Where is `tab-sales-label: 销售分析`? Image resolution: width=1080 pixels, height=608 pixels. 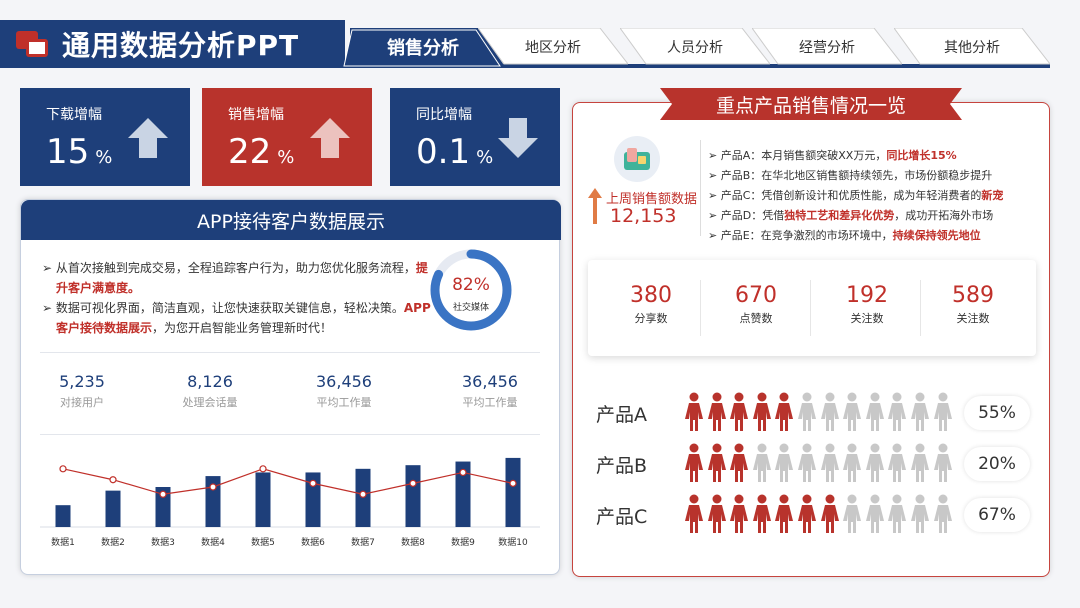 tab-sales-label: 销售分析 is located at coordinates (423, 48).